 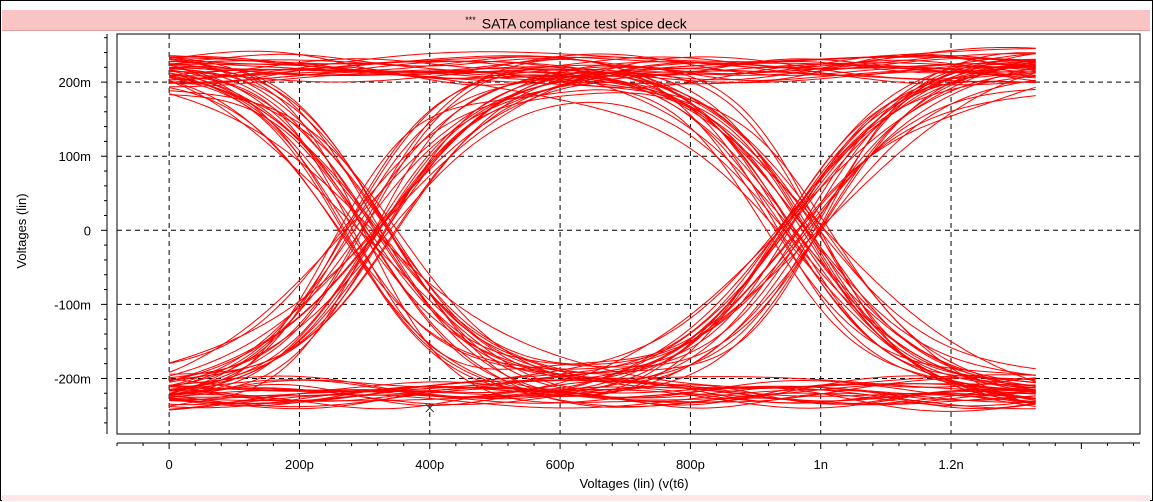 I want to click on y-axis-title: Voltages (lin), so click(x=21, y=230).